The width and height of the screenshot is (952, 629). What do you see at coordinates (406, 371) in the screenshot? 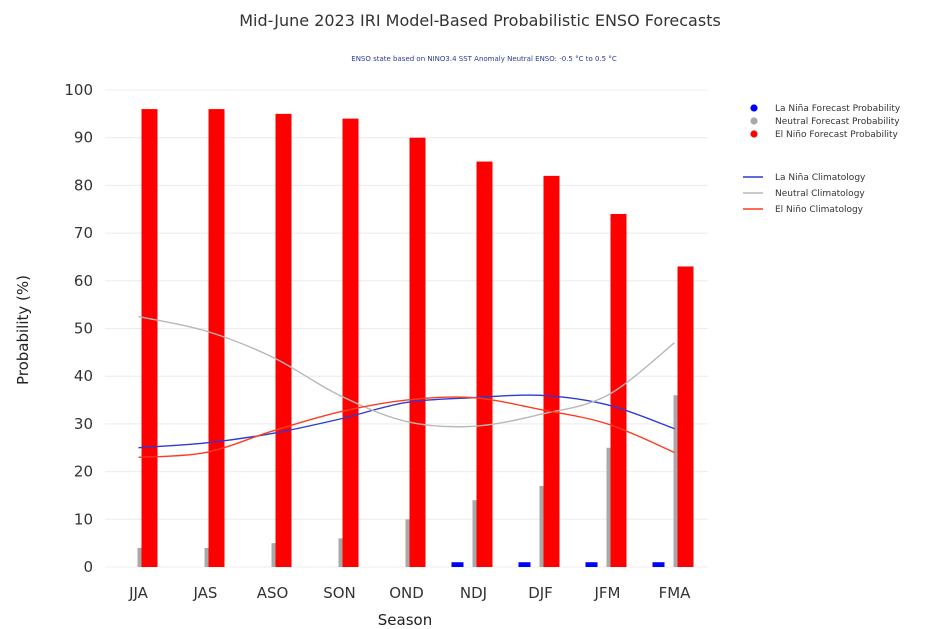
I see `neutral-climatology-line` at bounding box center [406, 371].